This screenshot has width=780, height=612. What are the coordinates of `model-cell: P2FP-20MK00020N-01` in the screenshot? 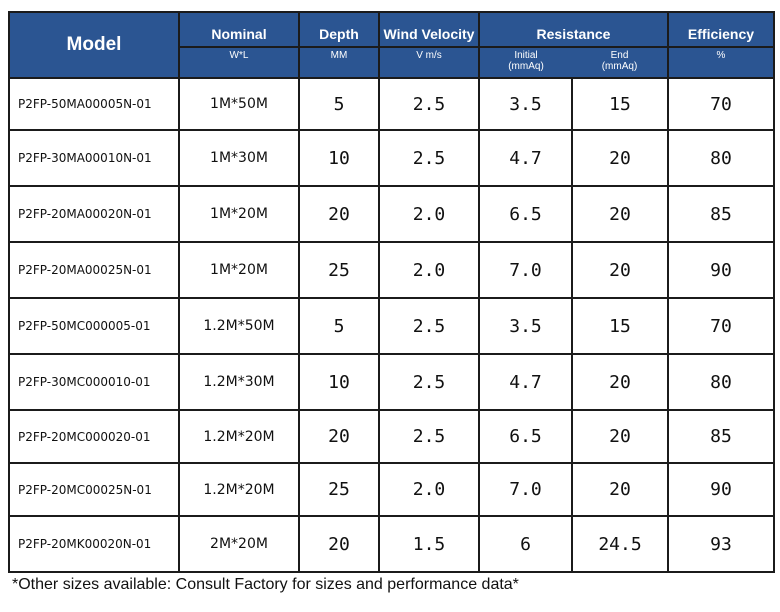 It's located at (94, 544).